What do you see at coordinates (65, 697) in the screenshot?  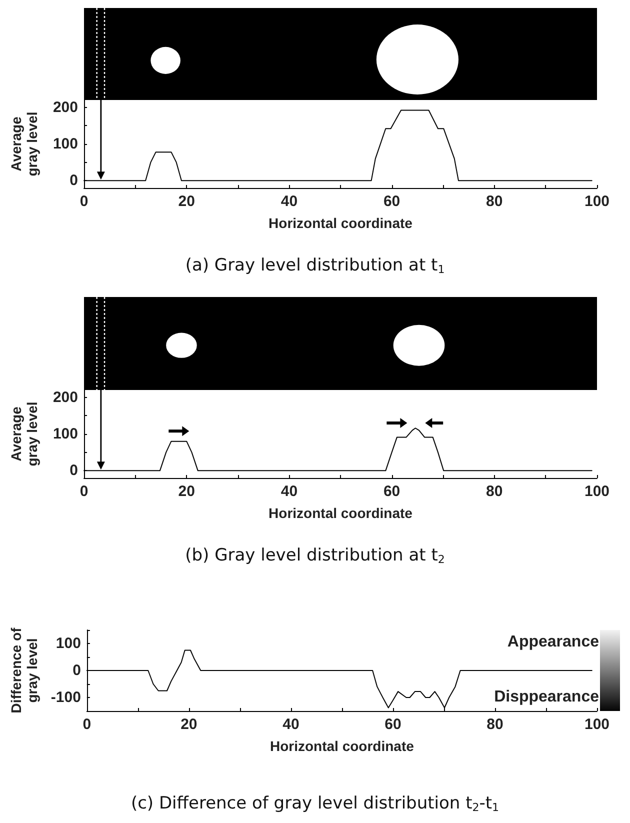 I see `y-tick-label: -100` at bounding box center [65, 697].